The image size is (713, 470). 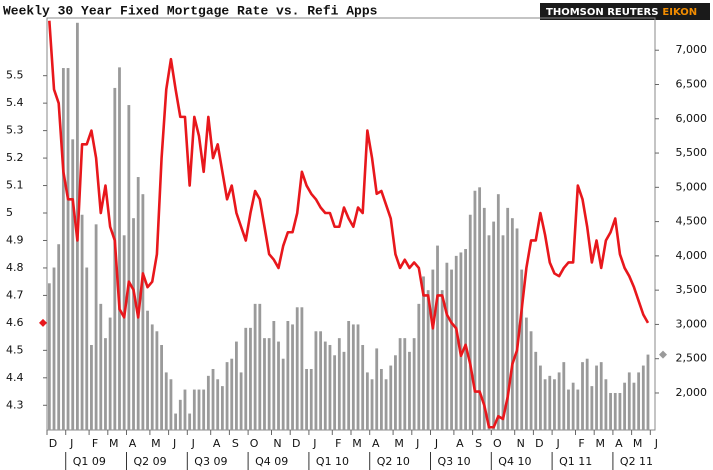 What do you see at coordinates (15, 349) in the screenshot?
I see `y-tick-label: 4.5` at bounding box center [15, 349].